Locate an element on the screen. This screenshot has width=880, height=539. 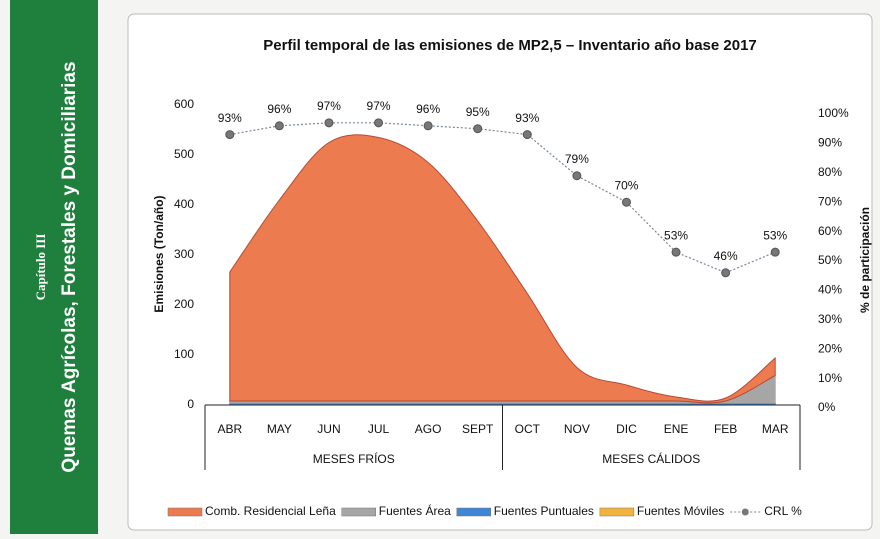
legend-marker is located at coordinates (745, 512).